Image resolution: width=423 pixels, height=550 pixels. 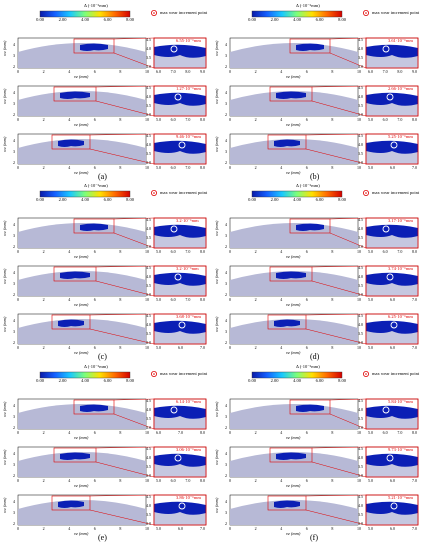 What do you see at coordinates (107, 199) in the screenshot?
I see `colorbar-tick: 6.00` at bounding box center [107, 199].